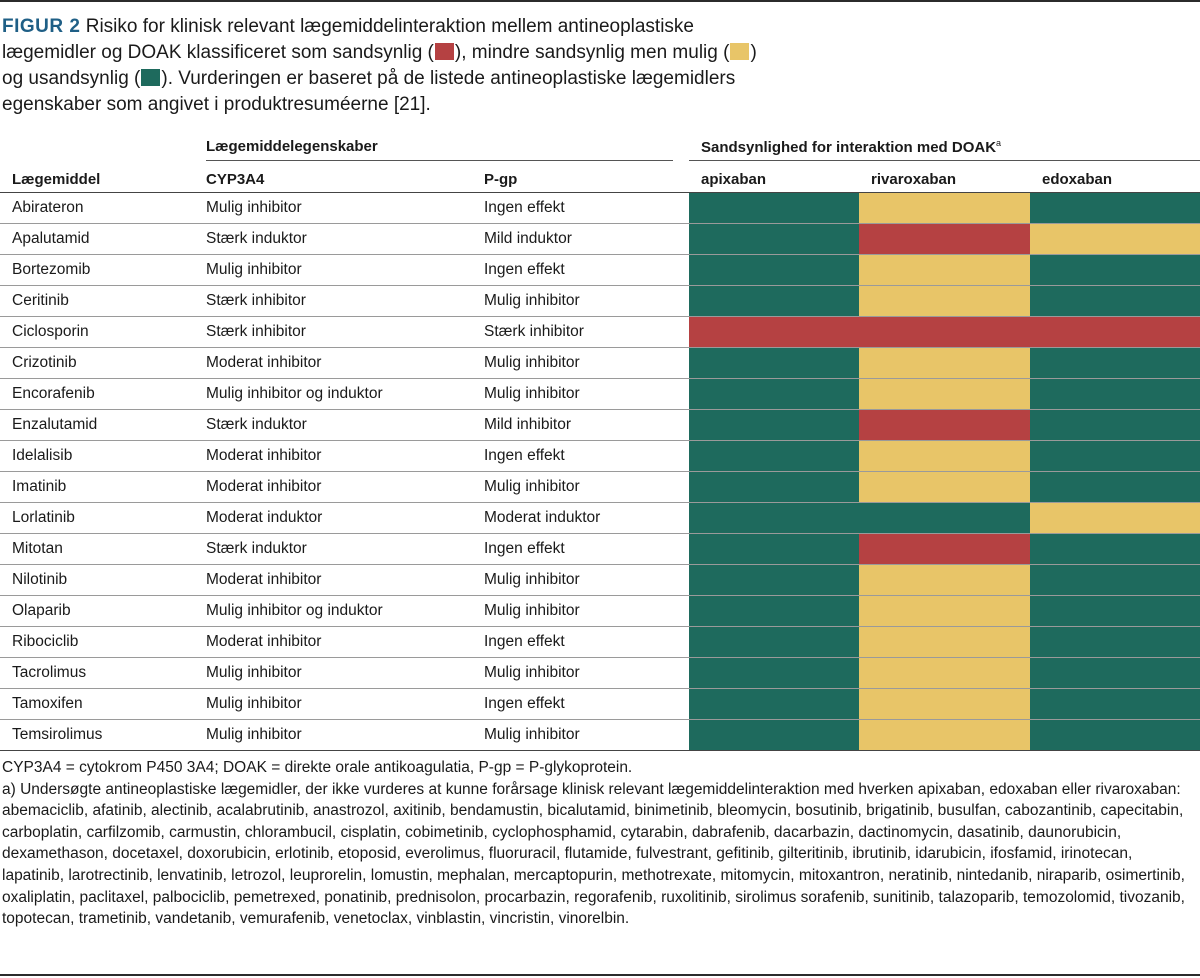  I want to click on table-row: Mitotan Stærk induktor Ingen effekt, so click(600, 549).